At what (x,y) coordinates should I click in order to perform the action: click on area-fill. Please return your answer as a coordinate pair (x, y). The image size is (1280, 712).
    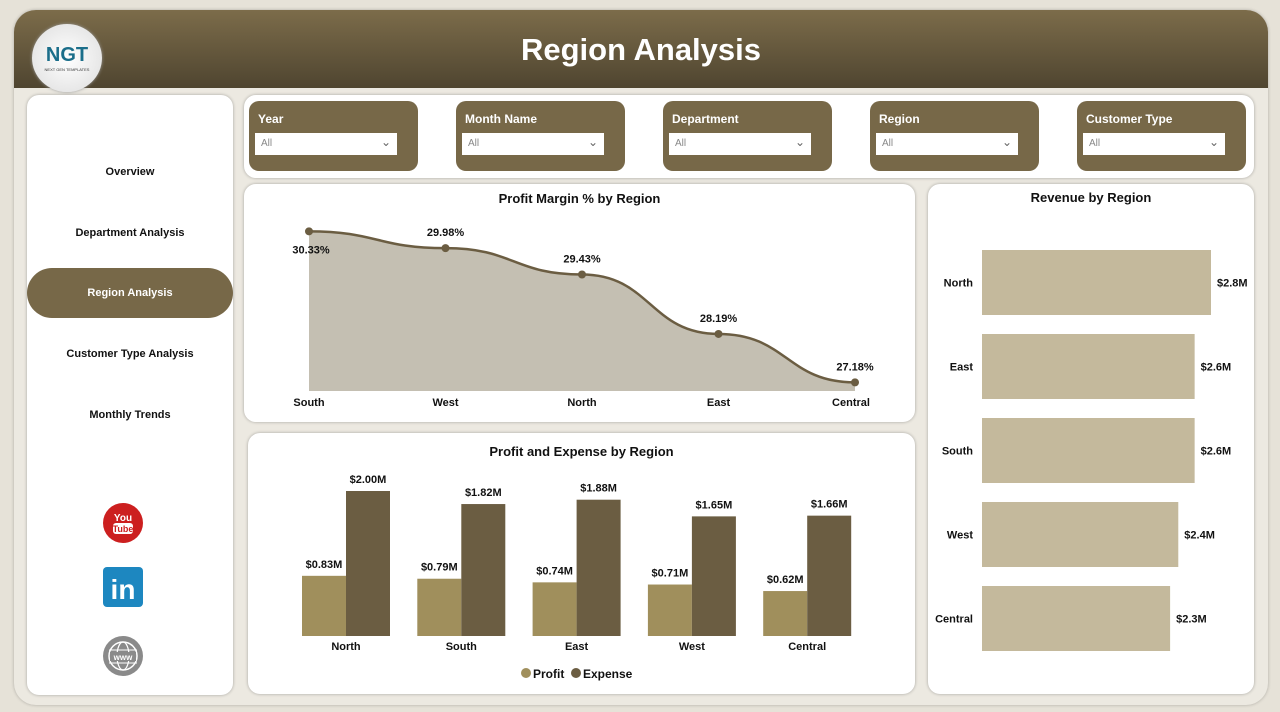
    Looking at the image, I should click on (582, 311).